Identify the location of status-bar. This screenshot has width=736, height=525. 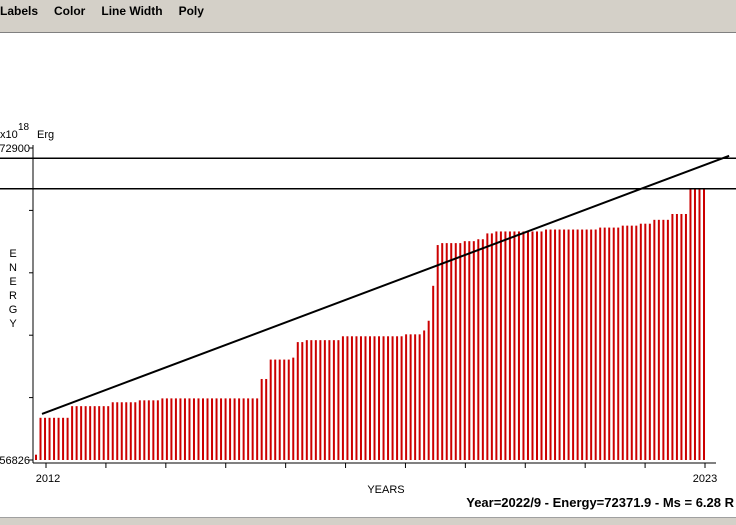
(368, 521).